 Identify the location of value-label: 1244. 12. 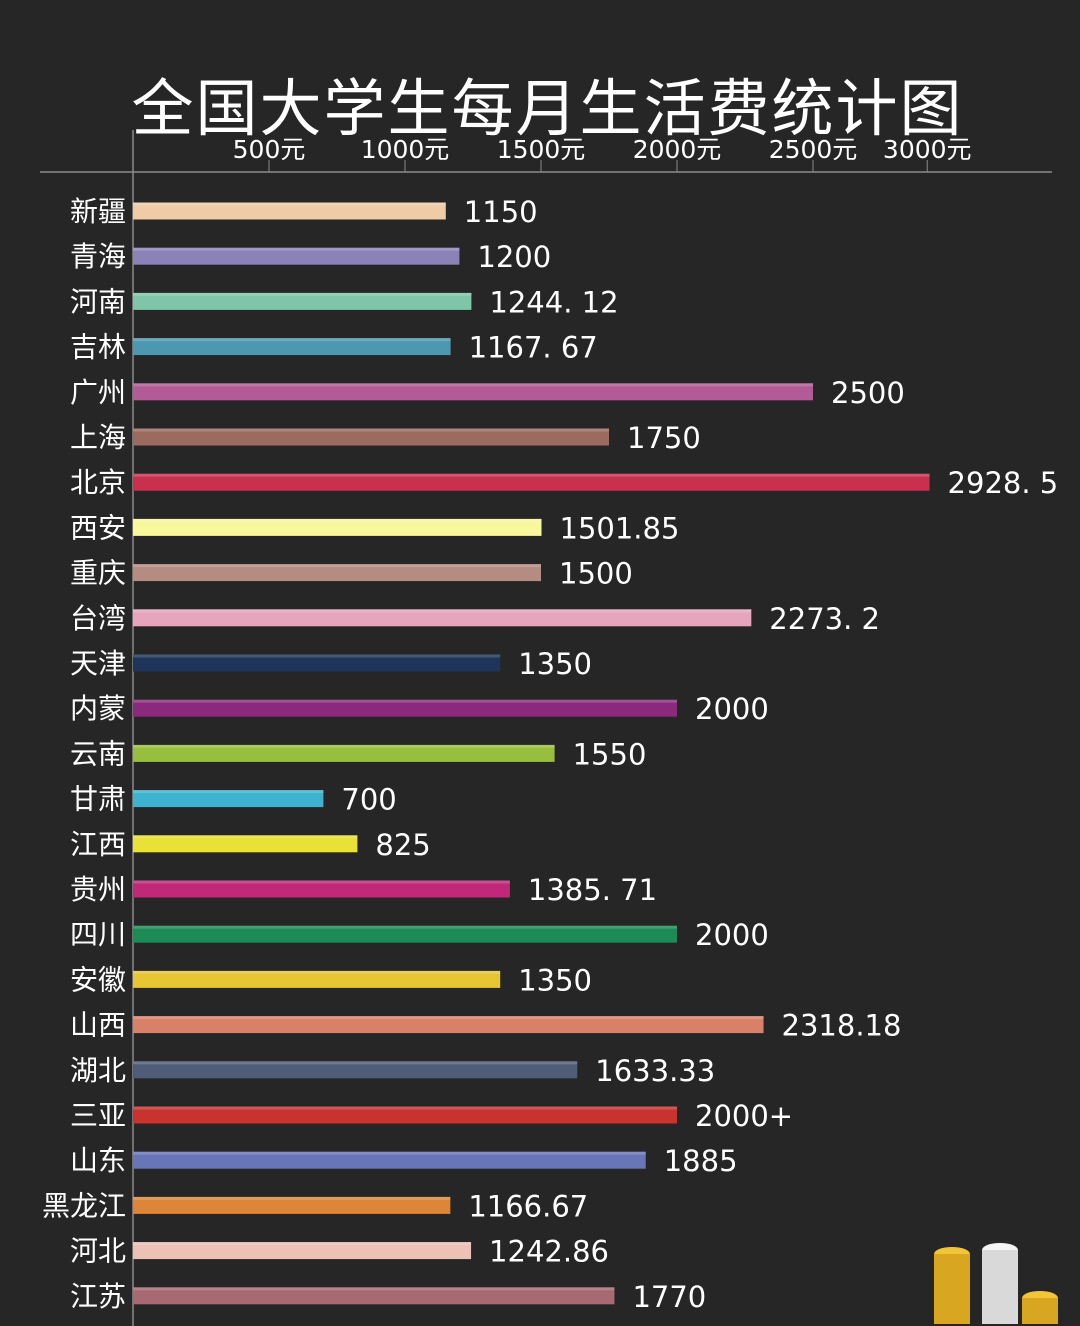
(553, 302).